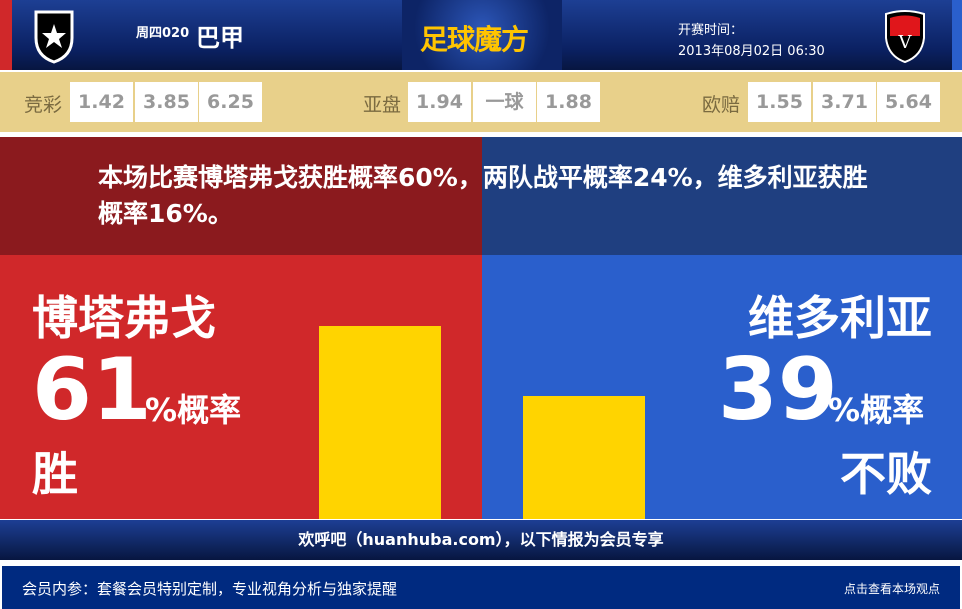 The height and width of the screenshot is (609, 962). What do you see at coordinates (876, 410) in the screenshot?
I see `away-percent-unit: %概率` at bounding box center [876, 410].